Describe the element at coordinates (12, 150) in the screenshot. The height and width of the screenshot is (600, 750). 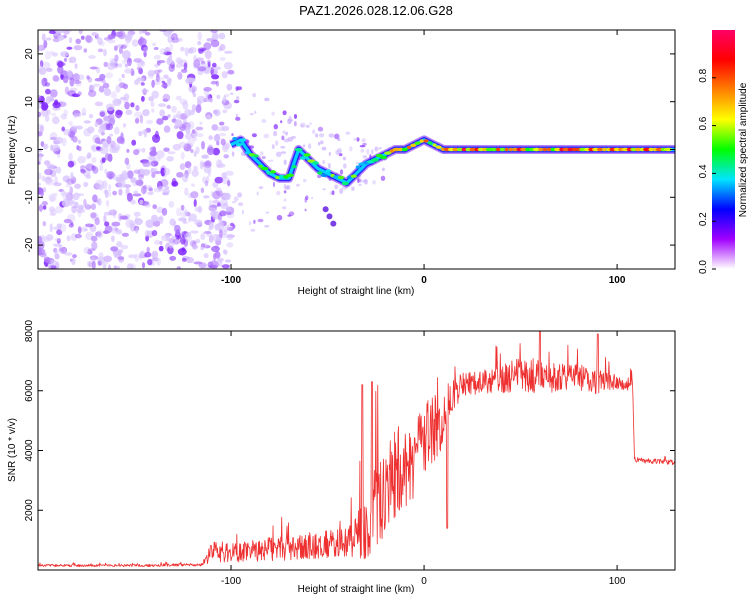
I see `spectrogram-y-axis-label: Frequency (Hz)` at that location.